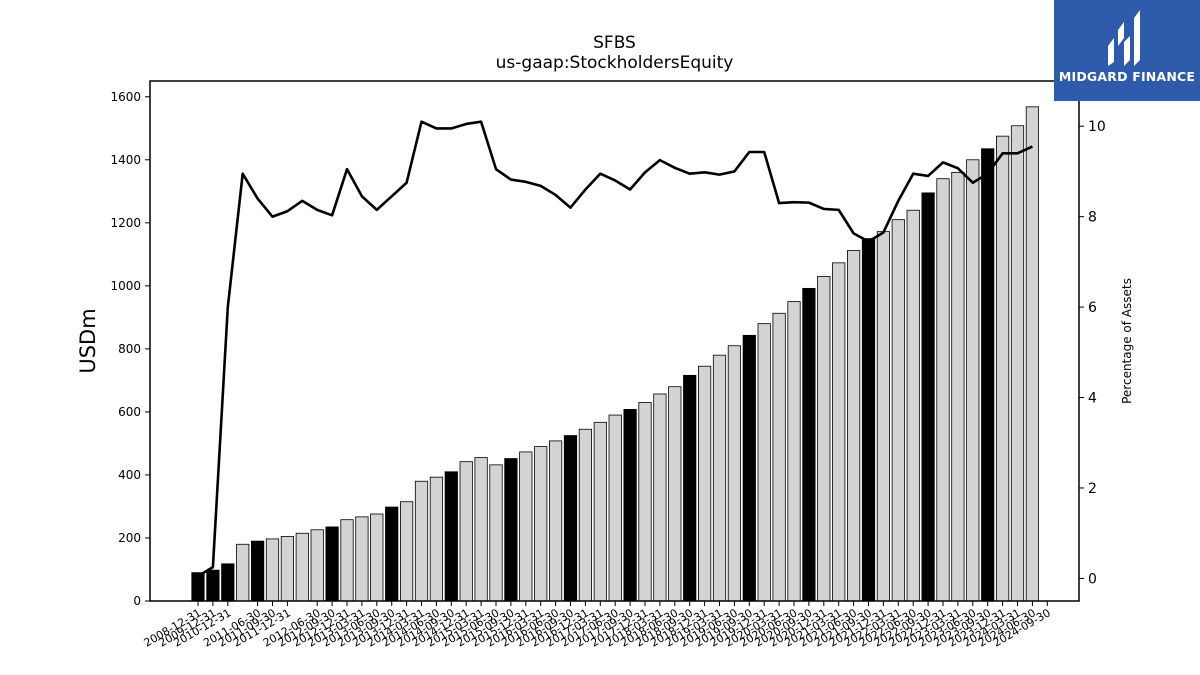 The width and height of the screenshot is (1200, 675). Describe the element at coordinates (1092, 308) in the screenshot. I see `y2-tick-label: 6` at that location.